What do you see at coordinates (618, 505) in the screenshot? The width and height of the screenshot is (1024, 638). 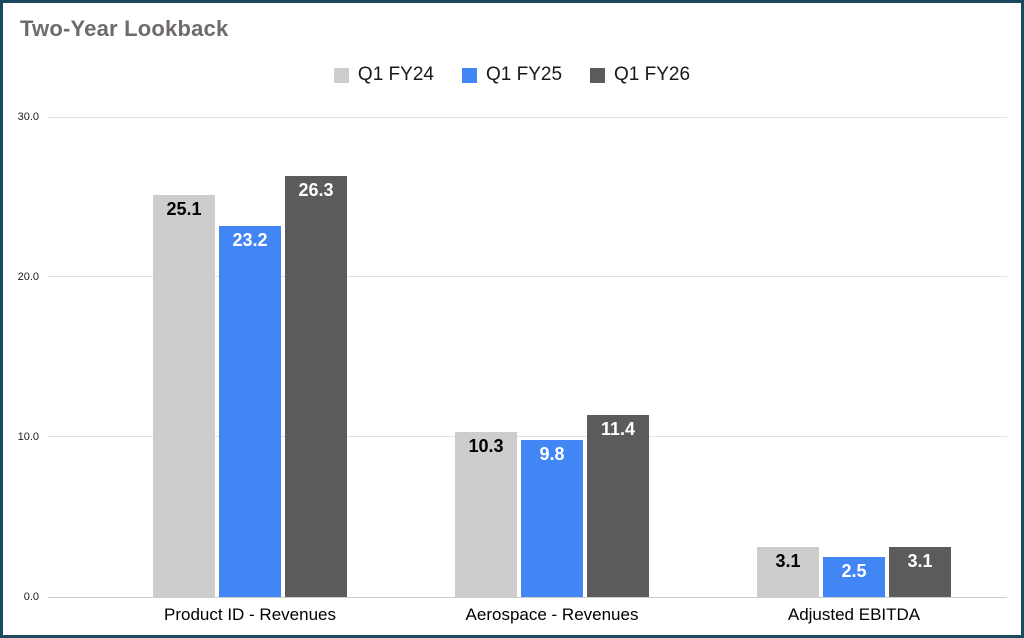 I see `bar: 11.4` at bounding box center [618, 505].